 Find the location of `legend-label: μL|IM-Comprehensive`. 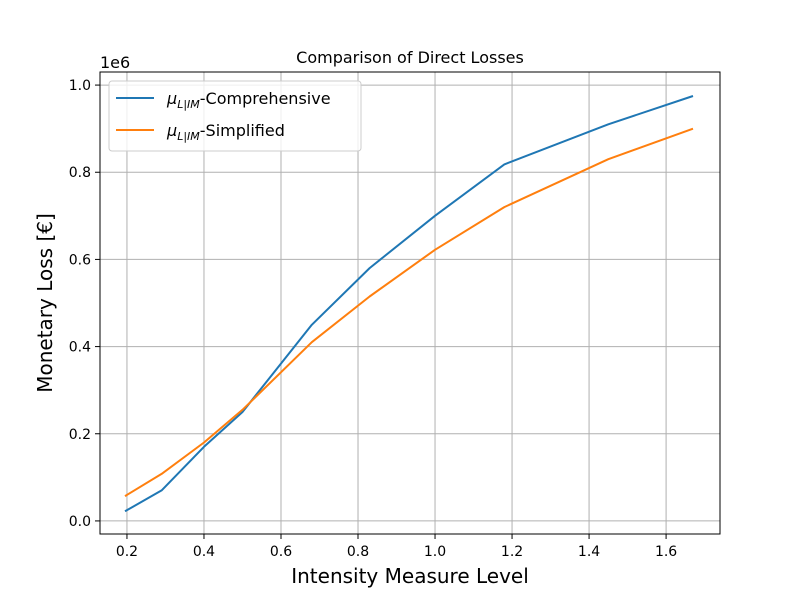

legend-label: μL|IM-Comprehensive is located at coordinates (248, 100).